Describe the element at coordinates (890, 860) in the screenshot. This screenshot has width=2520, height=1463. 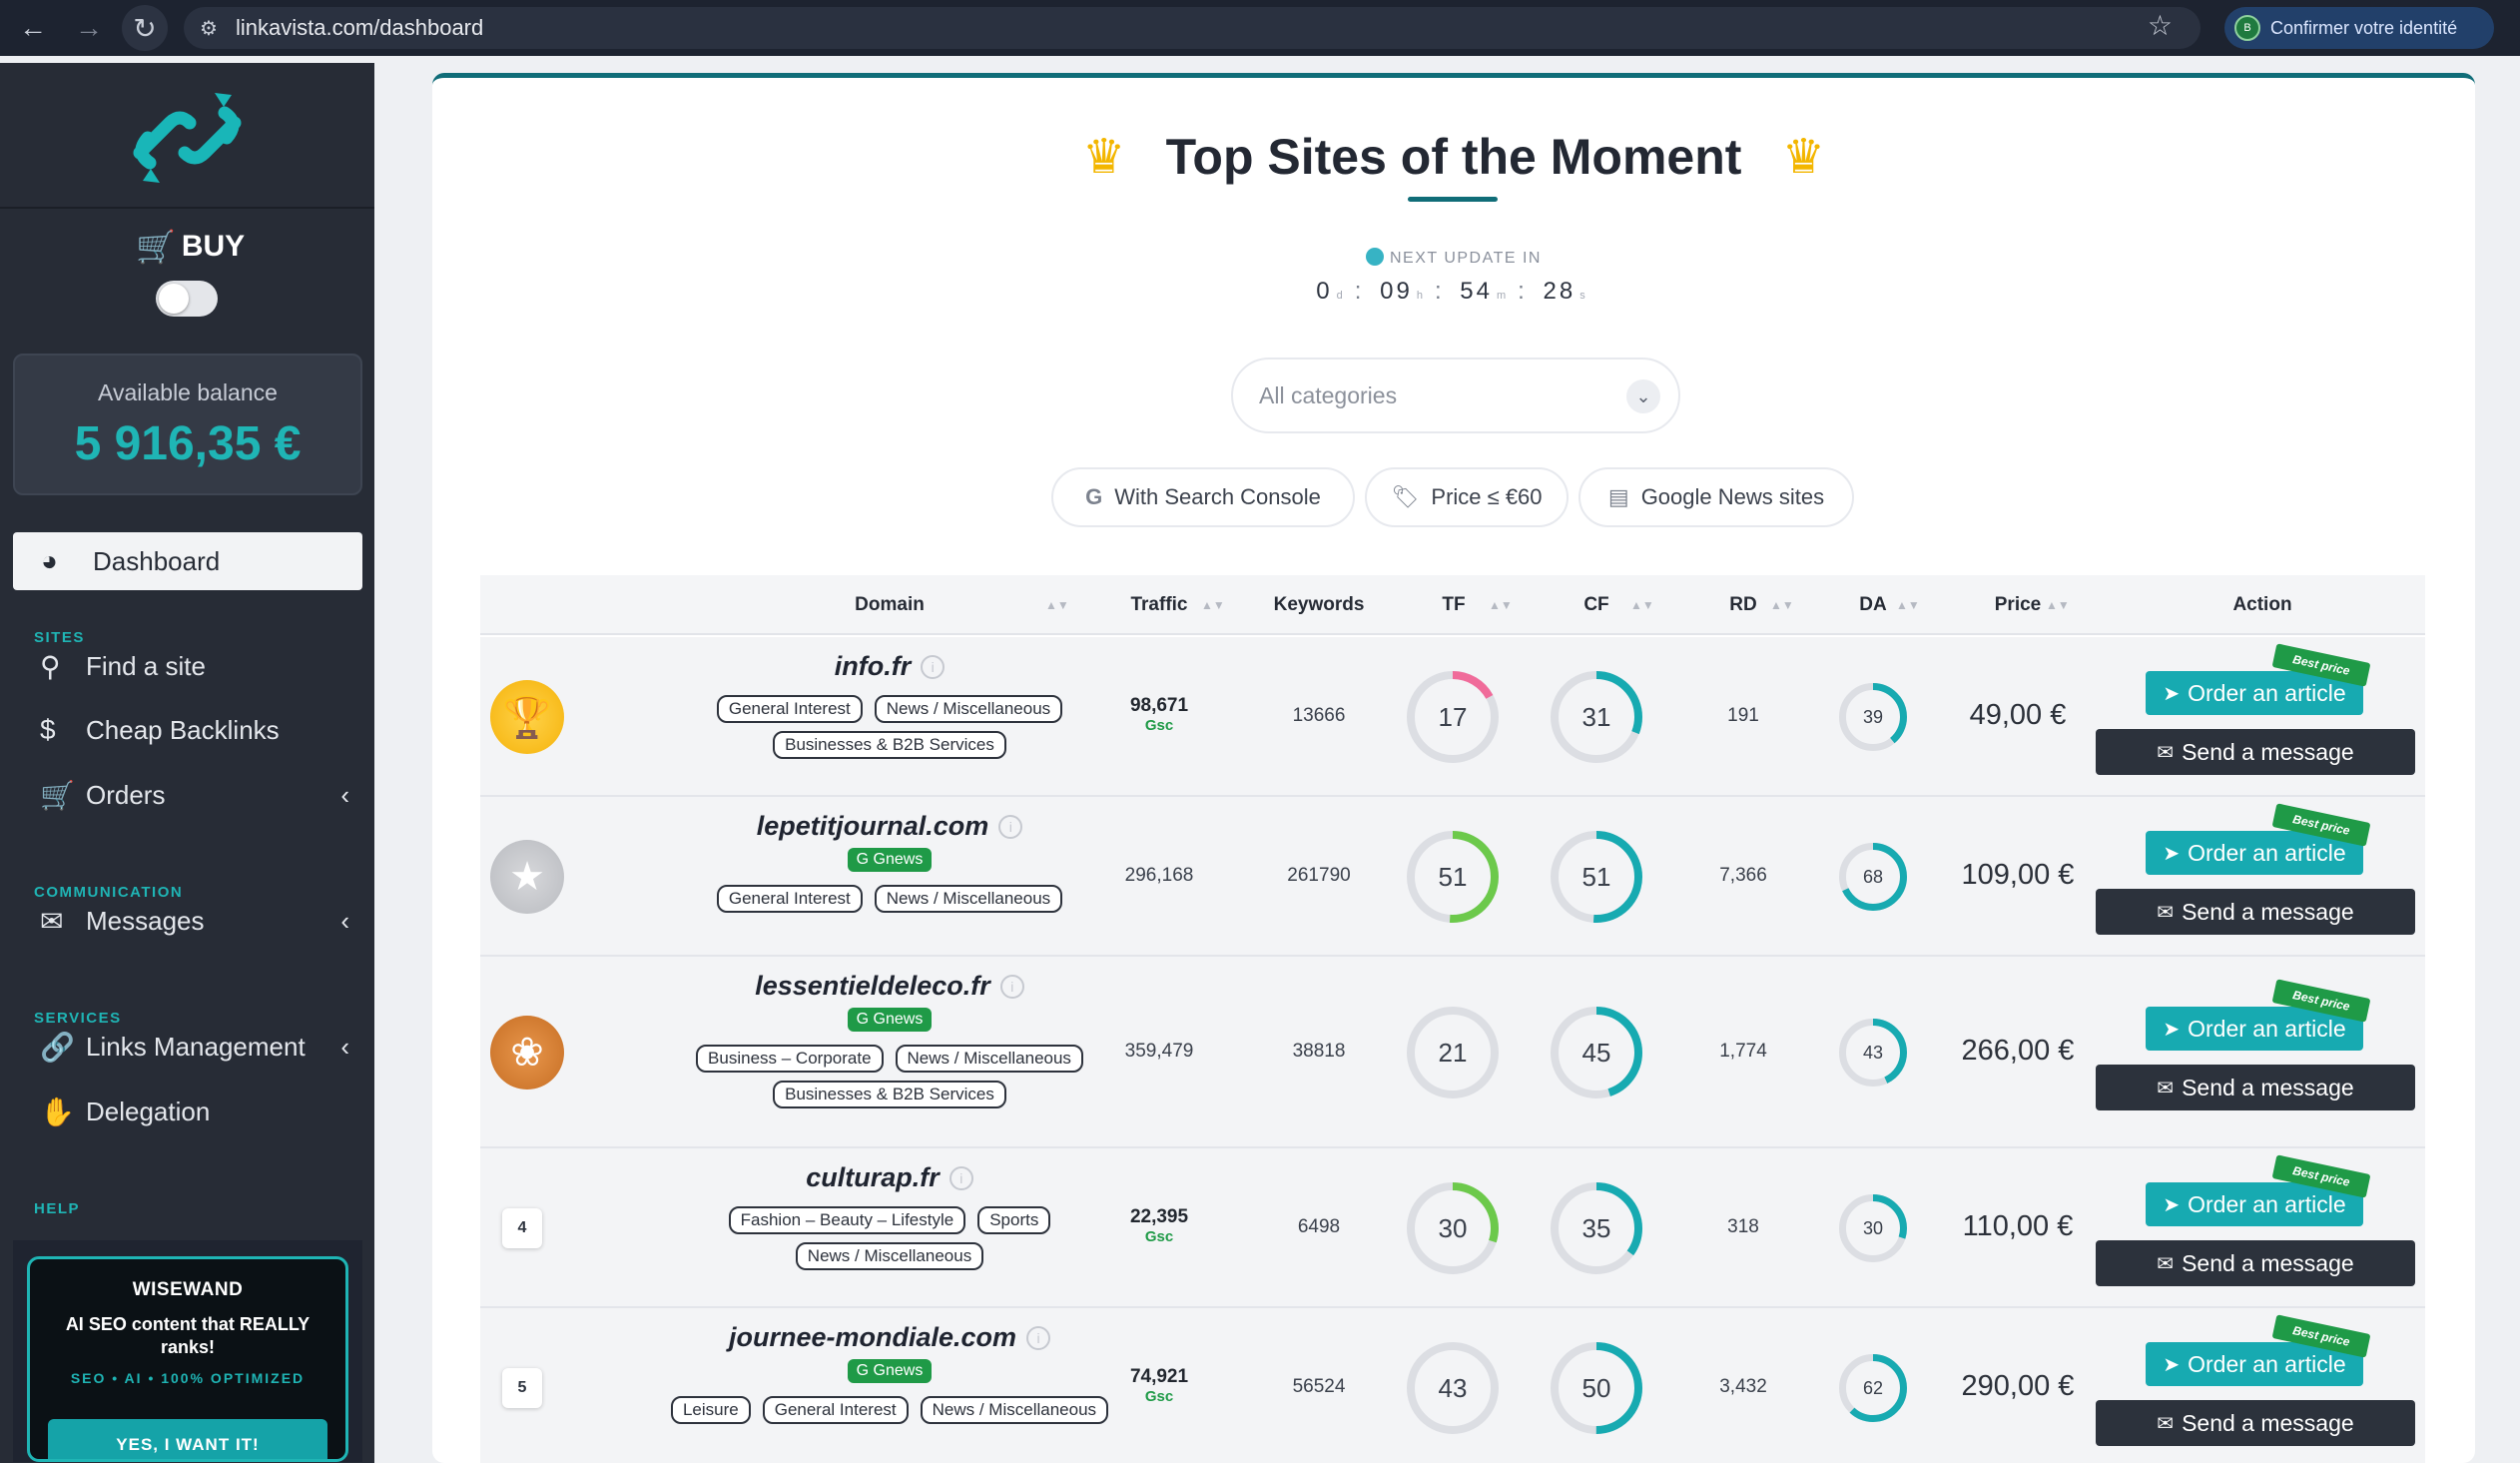
I see `gnews-badge: G Gnews` at that location.